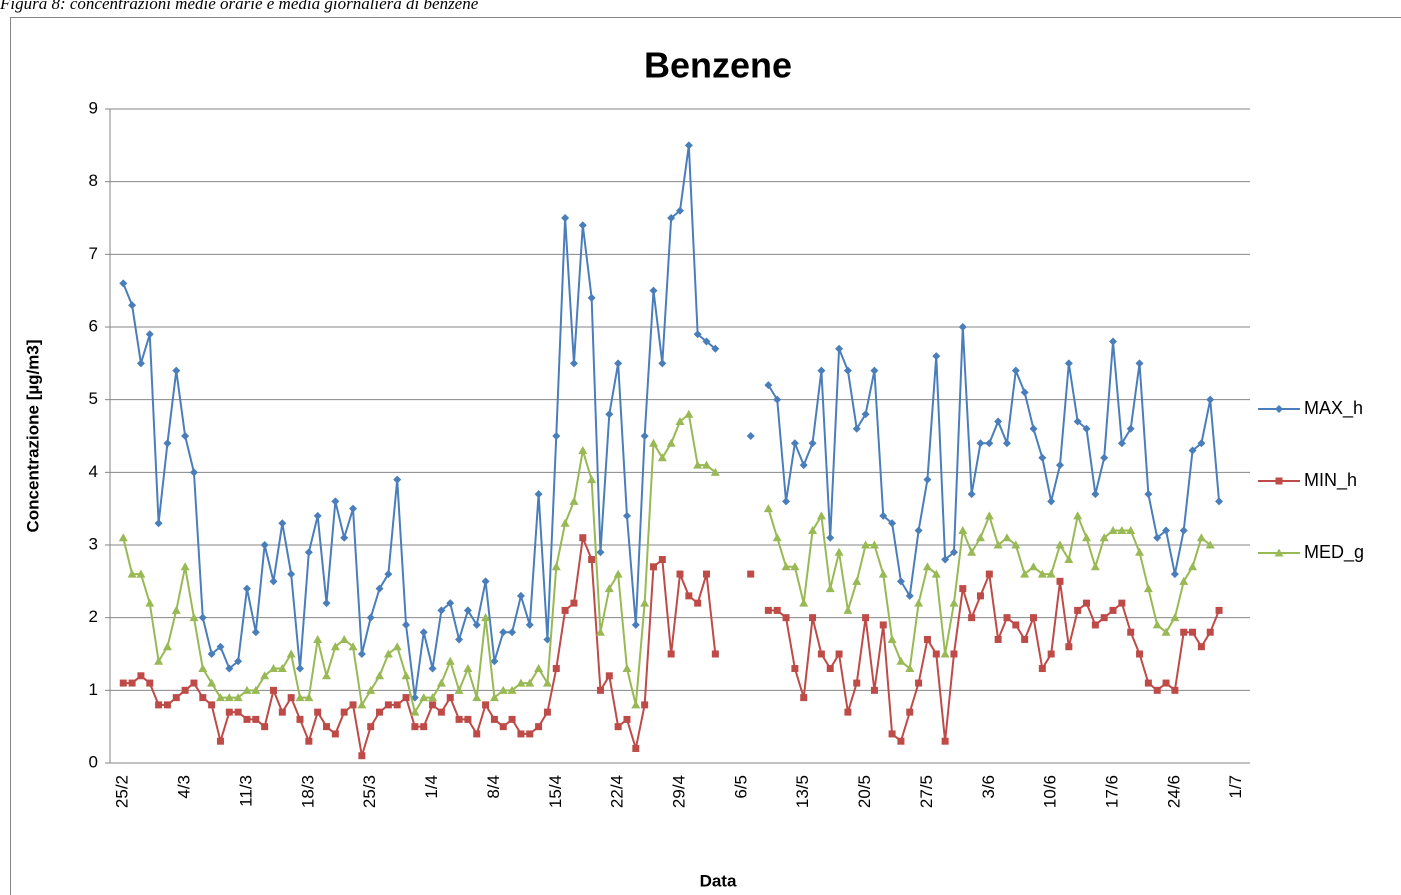 Image resolution: width=1401 pixels, height=895 pixels. Describe the element at coordinates (493, 787) in the screenshot. I see `x-tick-label: 8/4` at that location.